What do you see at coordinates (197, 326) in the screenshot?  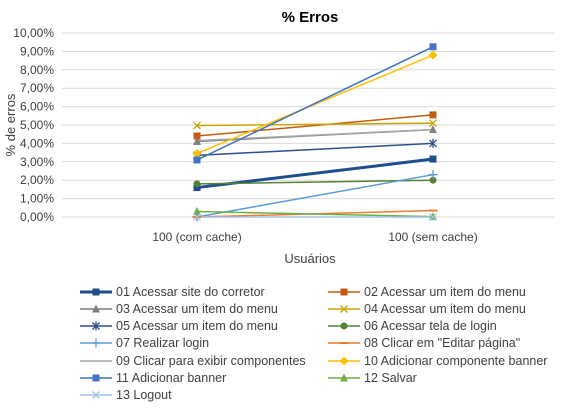 I see `legend-label: 05 Acessar um item do menu` at bounding box center [197, 326].